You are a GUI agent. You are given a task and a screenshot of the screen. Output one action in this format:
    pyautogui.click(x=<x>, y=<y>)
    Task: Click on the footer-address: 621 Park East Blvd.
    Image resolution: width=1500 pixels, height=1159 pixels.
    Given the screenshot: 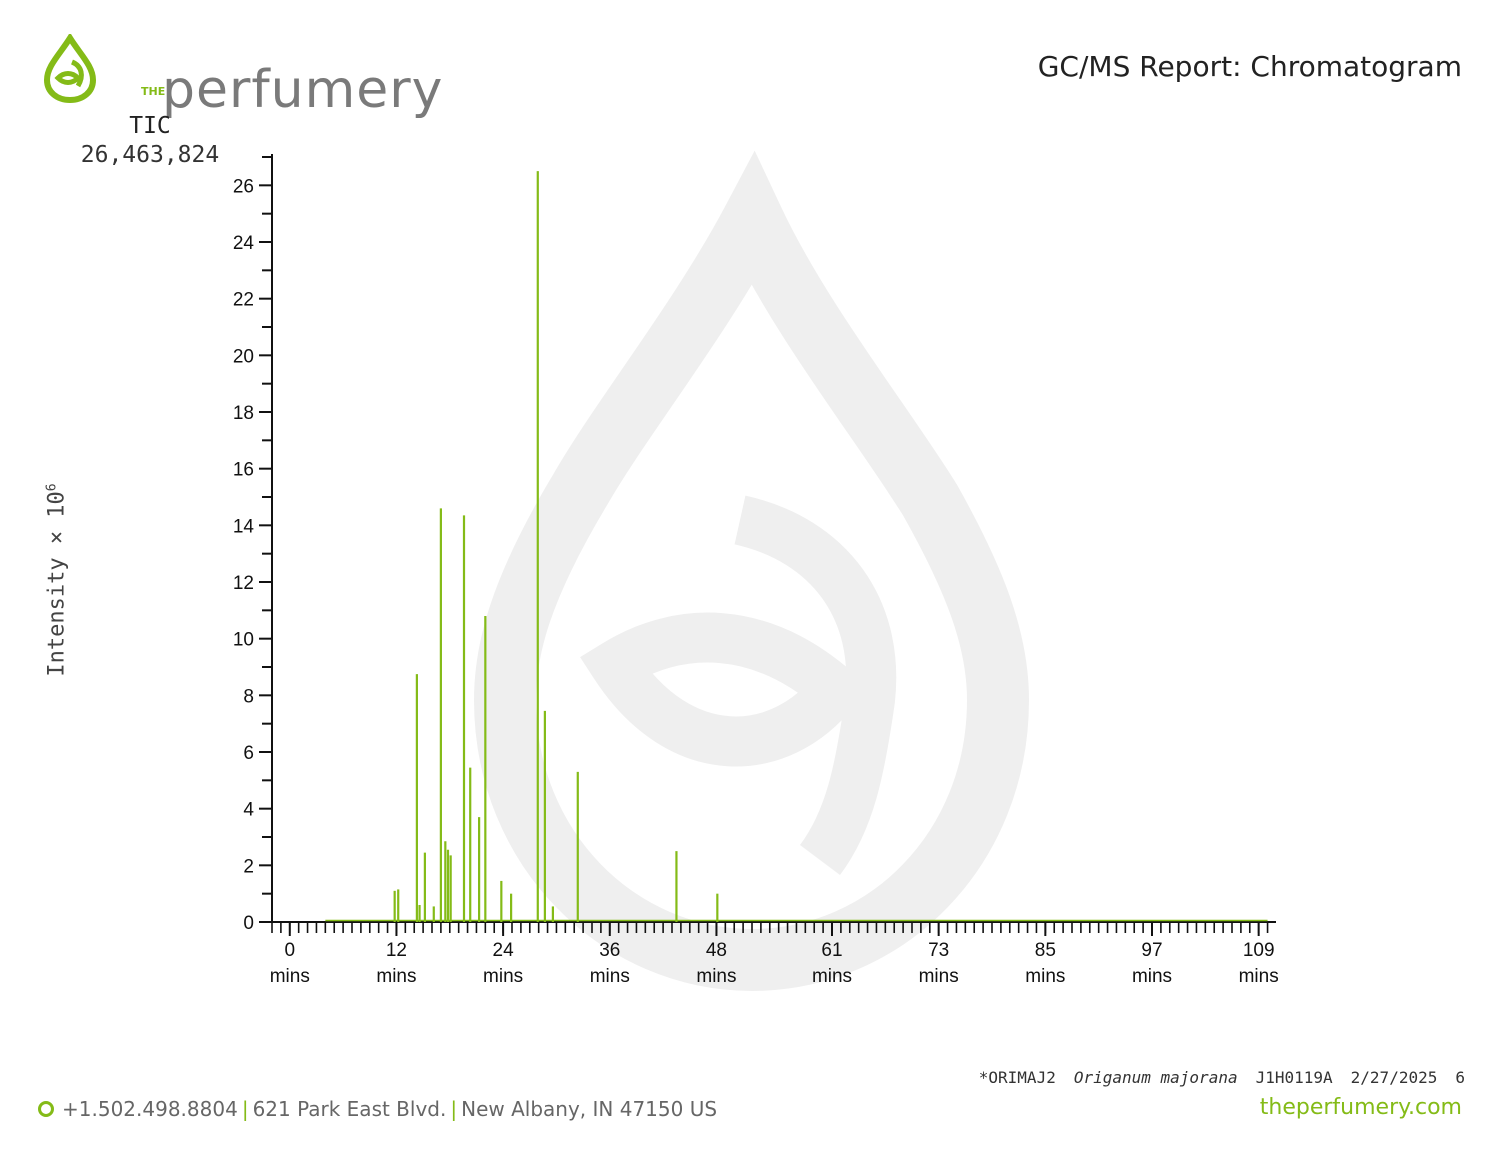 What is the action you would take?
    pyautogui.click(x=349, y=1109)
    